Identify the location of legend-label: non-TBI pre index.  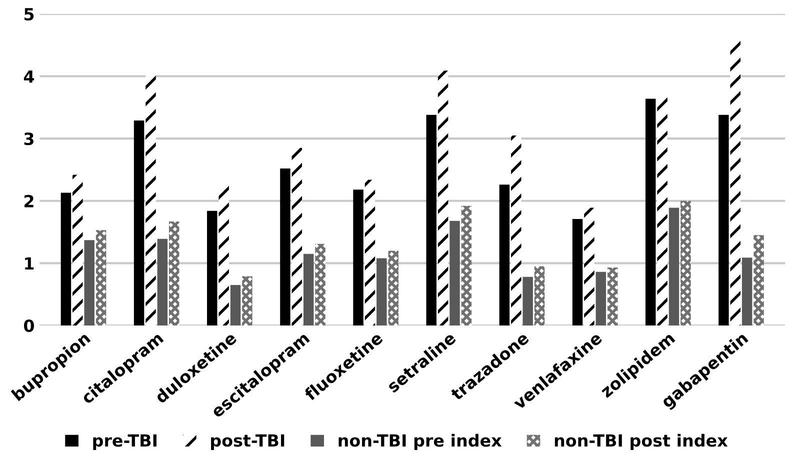
(420, 442).